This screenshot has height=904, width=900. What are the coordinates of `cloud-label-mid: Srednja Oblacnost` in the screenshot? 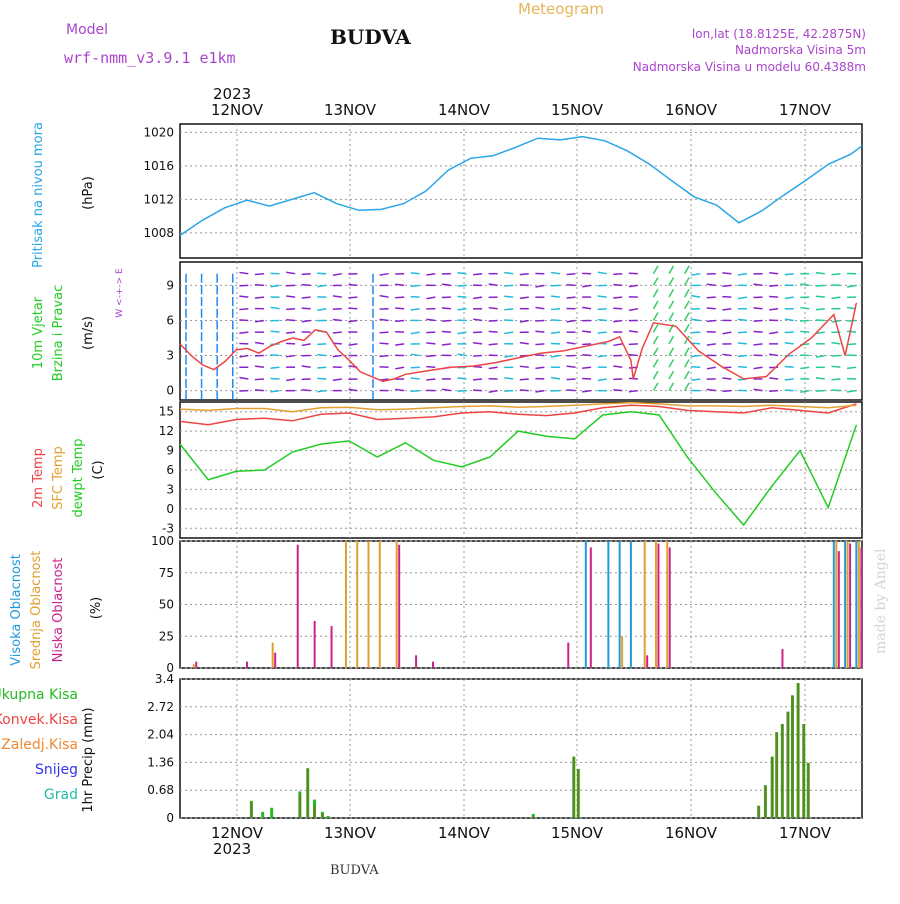 It's located at (36, 610).